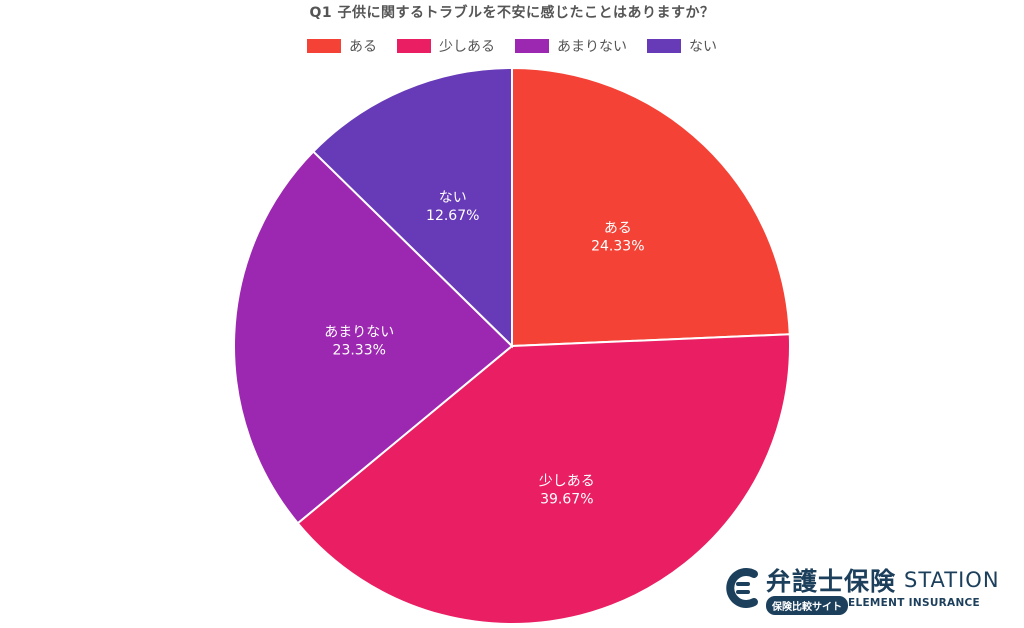 Image resolution: width=1024 pixels, height=628 pixels. What do you see at coordinates (952, 580) in the screenshot?
I see `brand-station: STATION` at bounding box center [952, 580].